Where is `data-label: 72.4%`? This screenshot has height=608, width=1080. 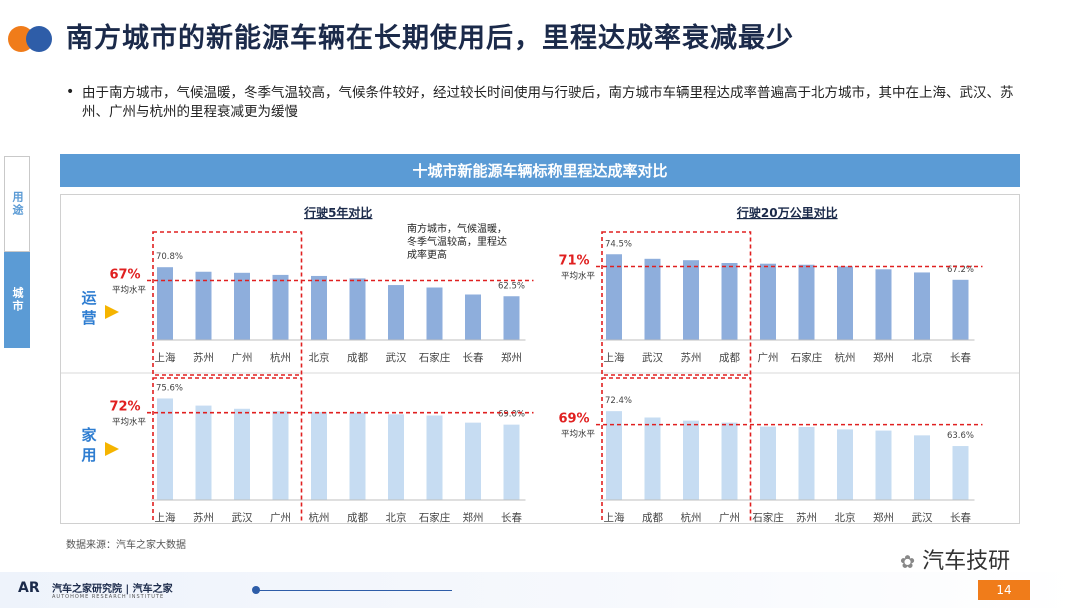
data-label: 72.4% is located at coordinates (618, 401).